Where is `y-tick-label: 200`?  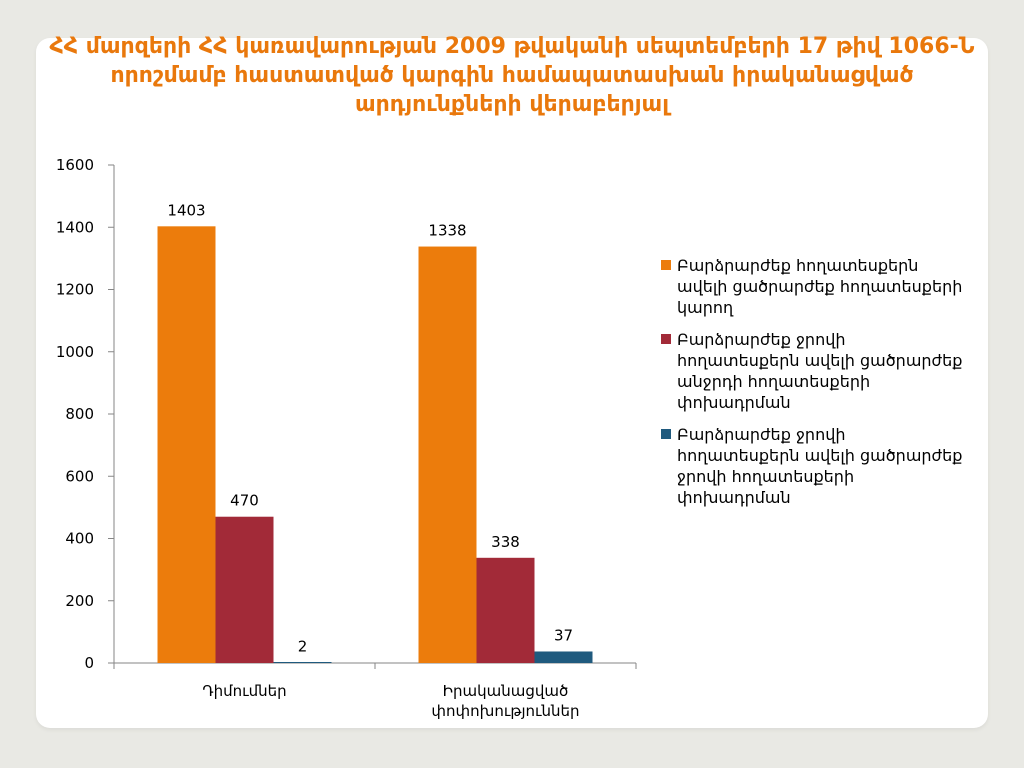 y-tick-label: 200 is located at coordinates (79, 601).